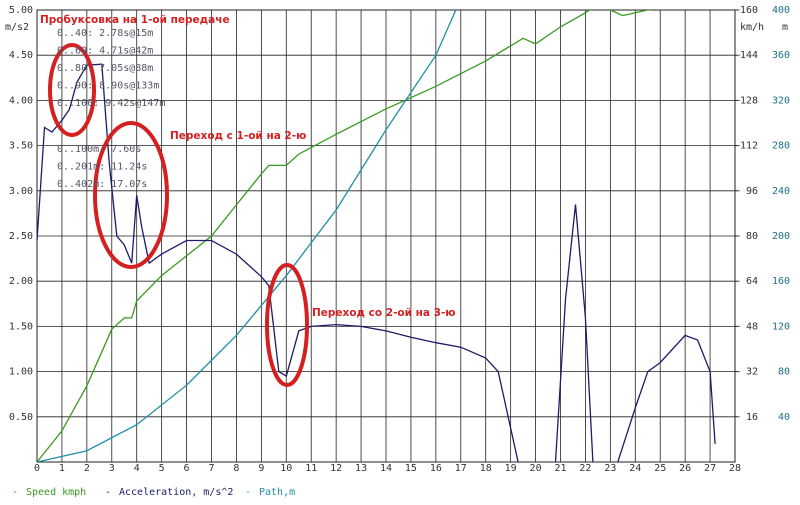 The image size is (800, 505). Describe the element at coordinates (17, 27) in the screenshot. I see `y-unit: m/s2` at that location.